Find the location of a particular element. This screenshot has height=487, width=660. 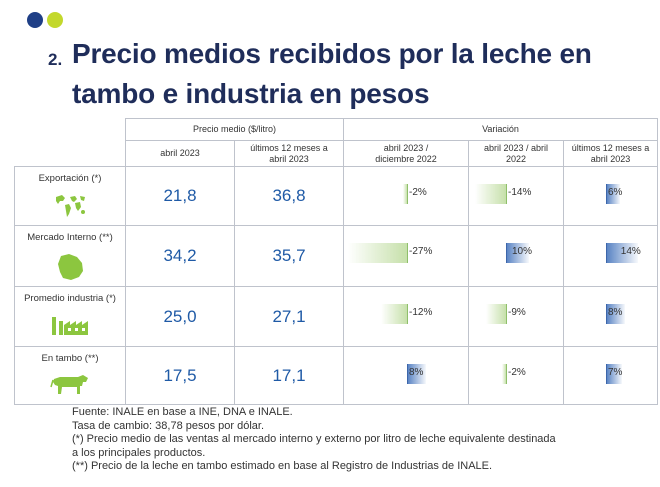

row-label-cell: Promedio industria (*) is located at coordinates (70, 316).